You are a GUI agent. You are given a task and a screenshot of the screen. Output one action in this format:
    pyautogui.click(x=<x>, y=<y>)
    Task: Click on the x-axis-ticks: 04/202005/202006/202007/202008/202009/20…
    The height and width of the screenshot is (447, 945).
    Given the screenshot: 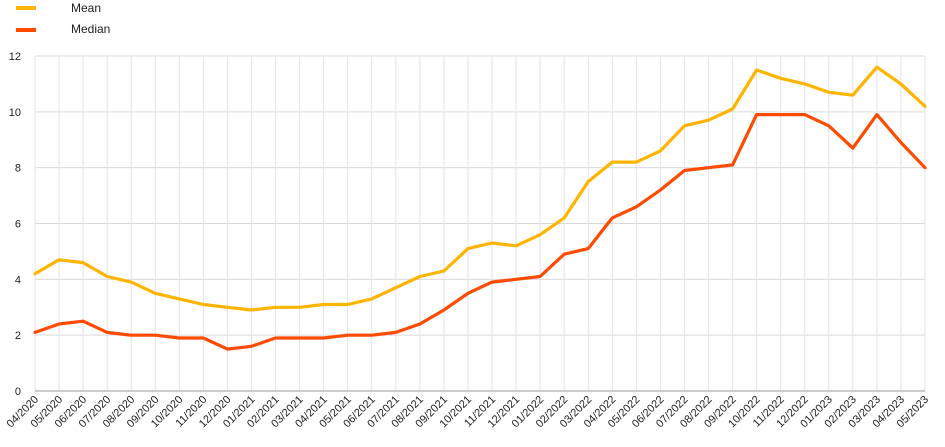 What is the action you would take?
    pyautogui.click(x=468, y=412)
    